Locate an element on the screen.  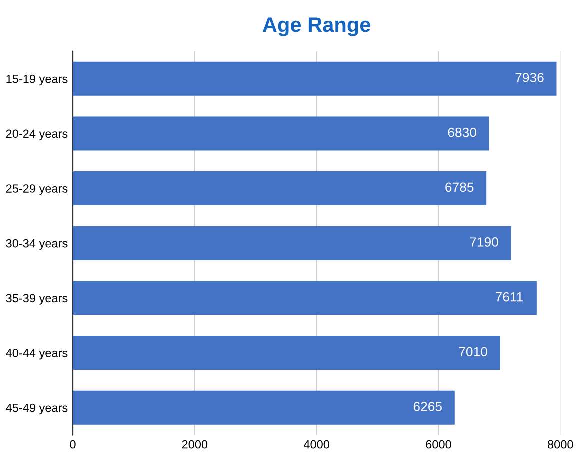
data-label: 6830 is located at coordinates (462, 133).